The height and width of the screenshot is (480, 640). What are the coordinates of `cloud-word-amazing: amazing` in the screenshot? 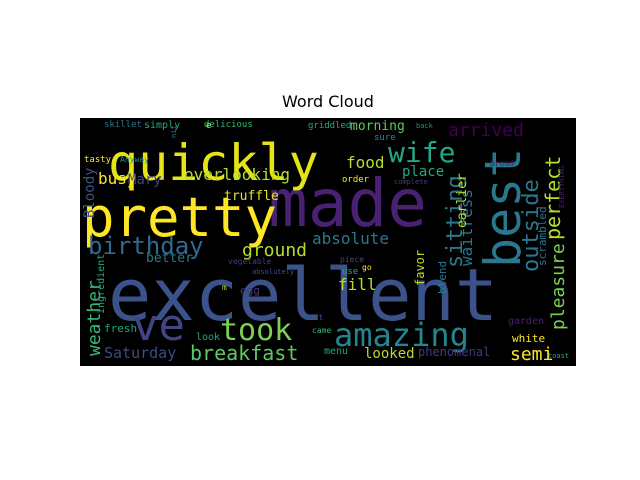 It's located at (401, 335).